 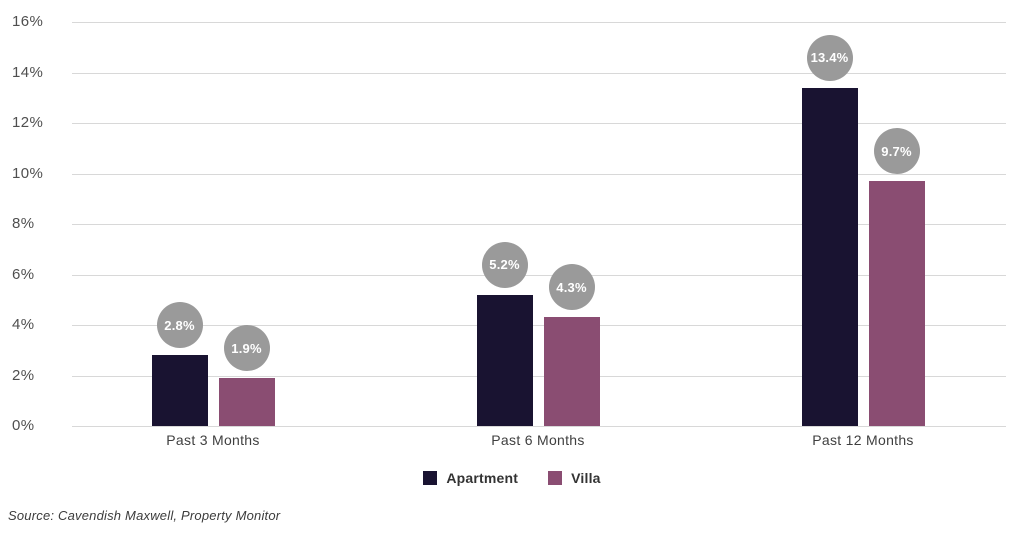 What do you see at coordinates (23, 274) in the screenshot?
I see `y-axis-tick-label: 6%` at bounding box center [23, 274].